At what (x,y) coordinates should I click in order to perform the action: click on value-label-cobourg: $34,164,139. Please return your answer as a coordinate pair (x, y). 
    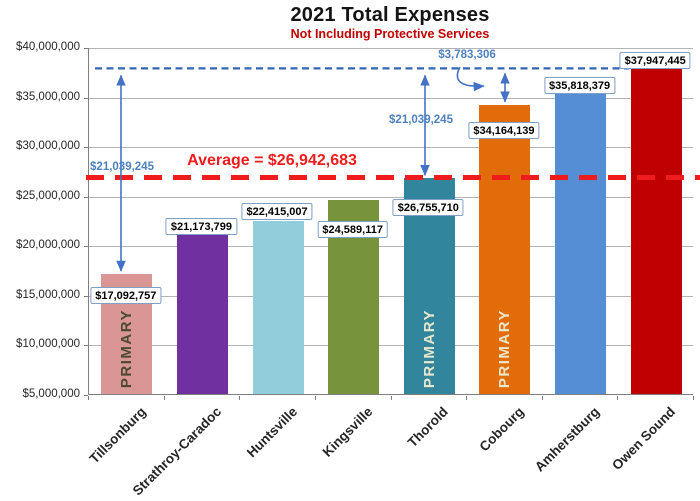
    Looking at the image, I should click on (504, 130).